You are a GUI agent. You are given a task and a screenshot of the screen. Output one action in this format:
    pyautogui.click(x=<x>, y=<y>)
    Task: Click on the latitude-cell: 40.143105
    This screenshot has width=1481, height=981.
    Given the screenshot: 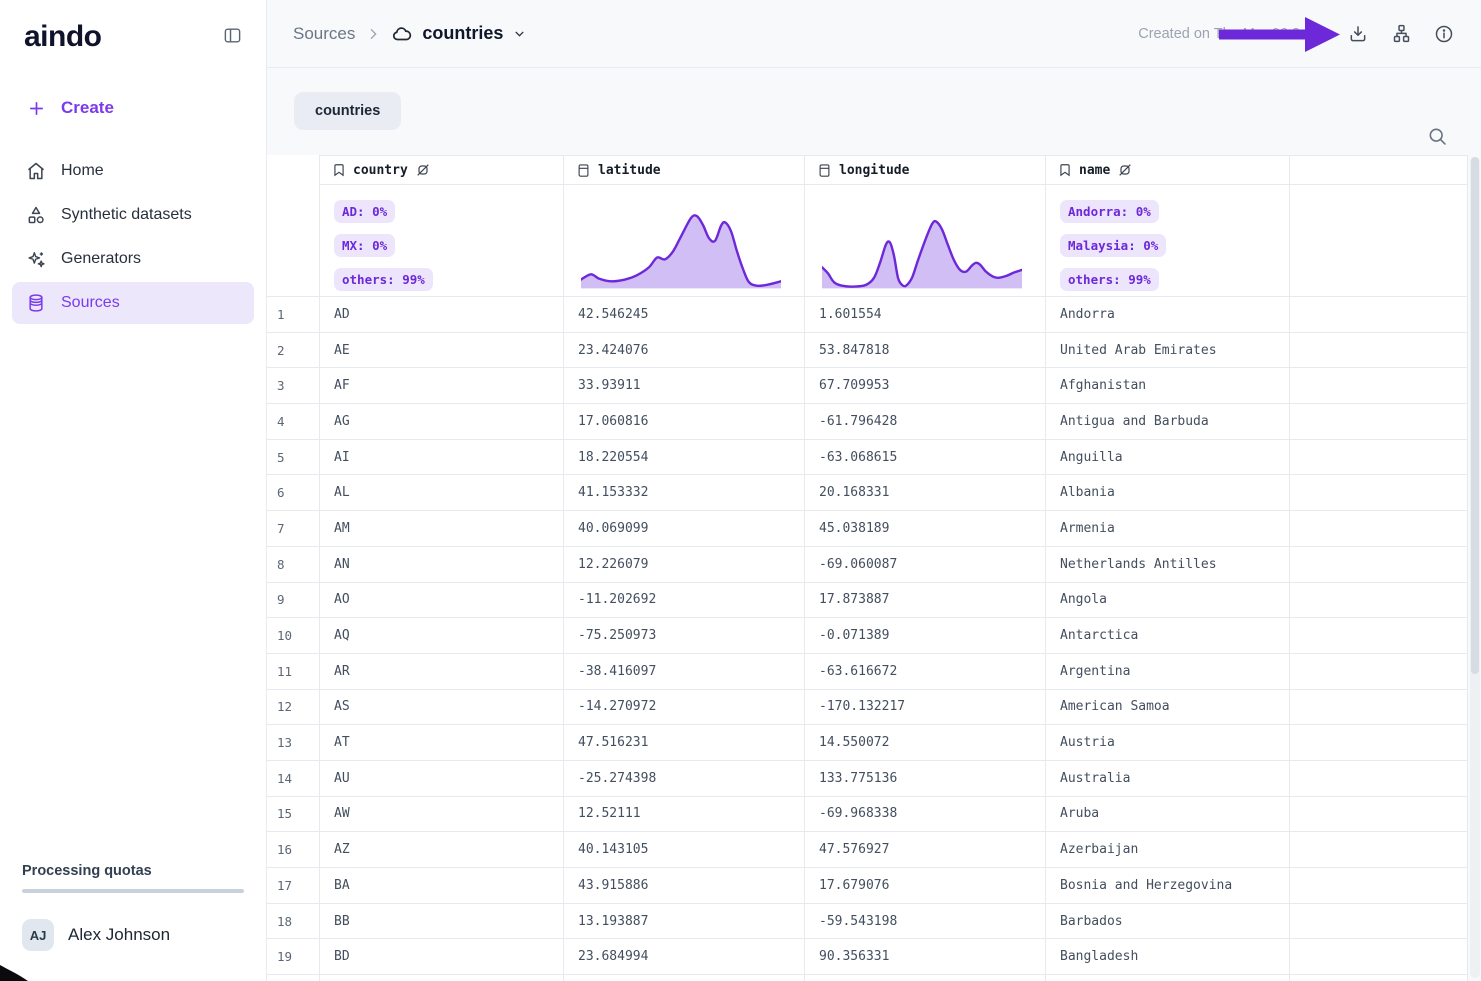 What is the action you would take?
    pyautogui.click(x=684, y=850)
    